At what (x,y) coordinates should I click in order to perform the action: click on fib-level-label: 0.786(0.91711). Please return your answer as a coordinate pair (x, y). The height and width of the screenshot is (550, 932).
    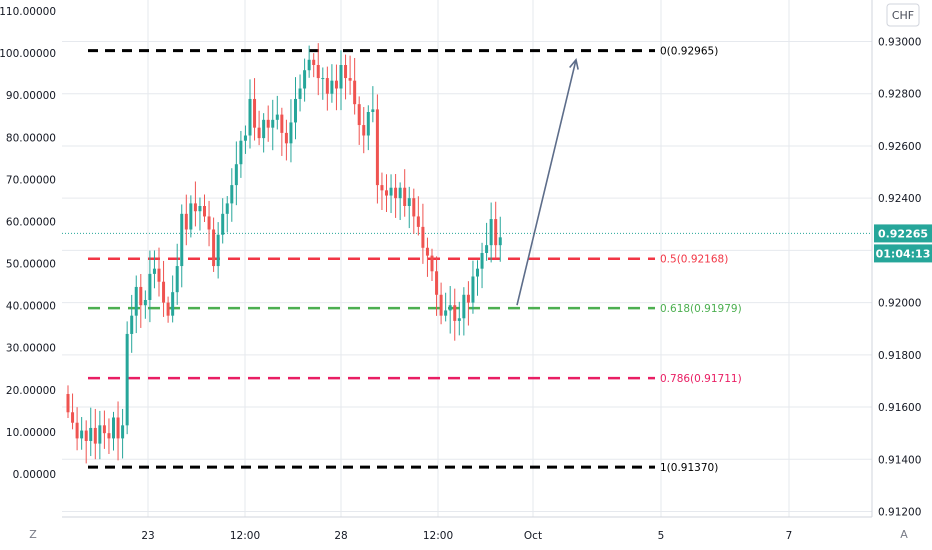
    Looking at the image, I should click on (701, 379).